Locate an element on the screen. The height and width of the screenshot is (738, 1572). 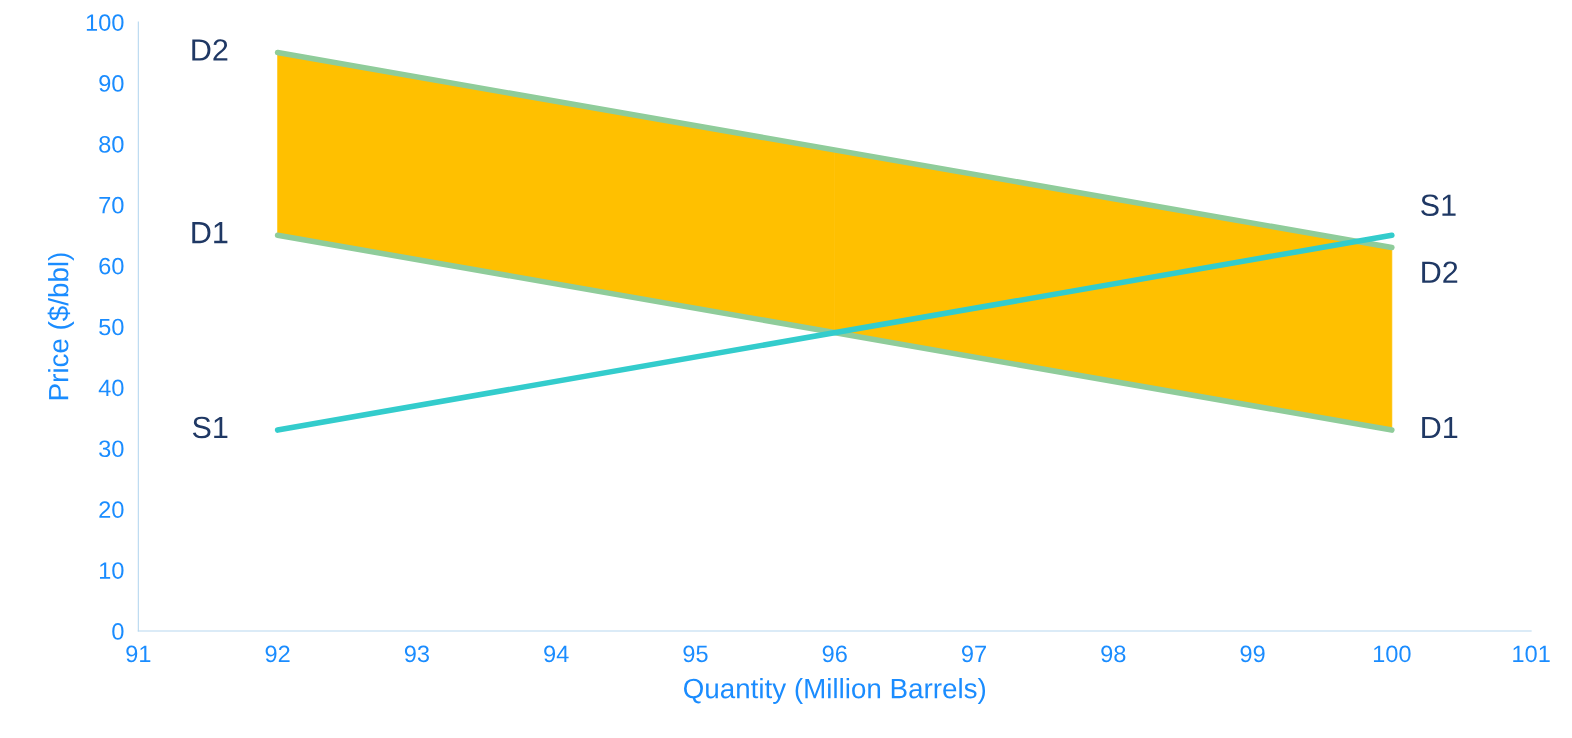
y-tick-label: 50 is located at coordinates (111, 327).